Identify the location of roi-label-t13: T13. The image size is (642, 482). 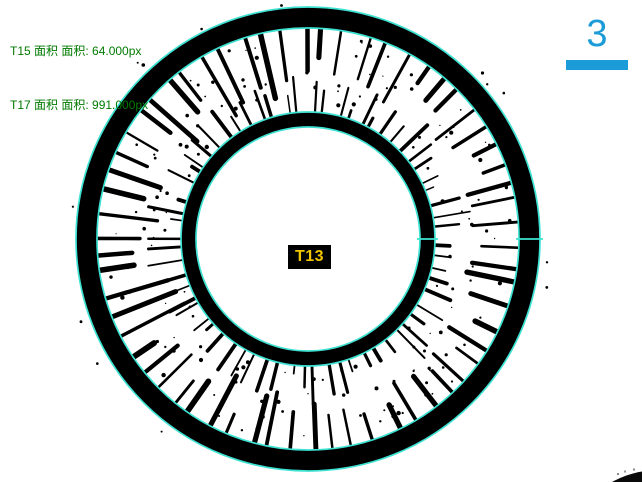
(309, 257).